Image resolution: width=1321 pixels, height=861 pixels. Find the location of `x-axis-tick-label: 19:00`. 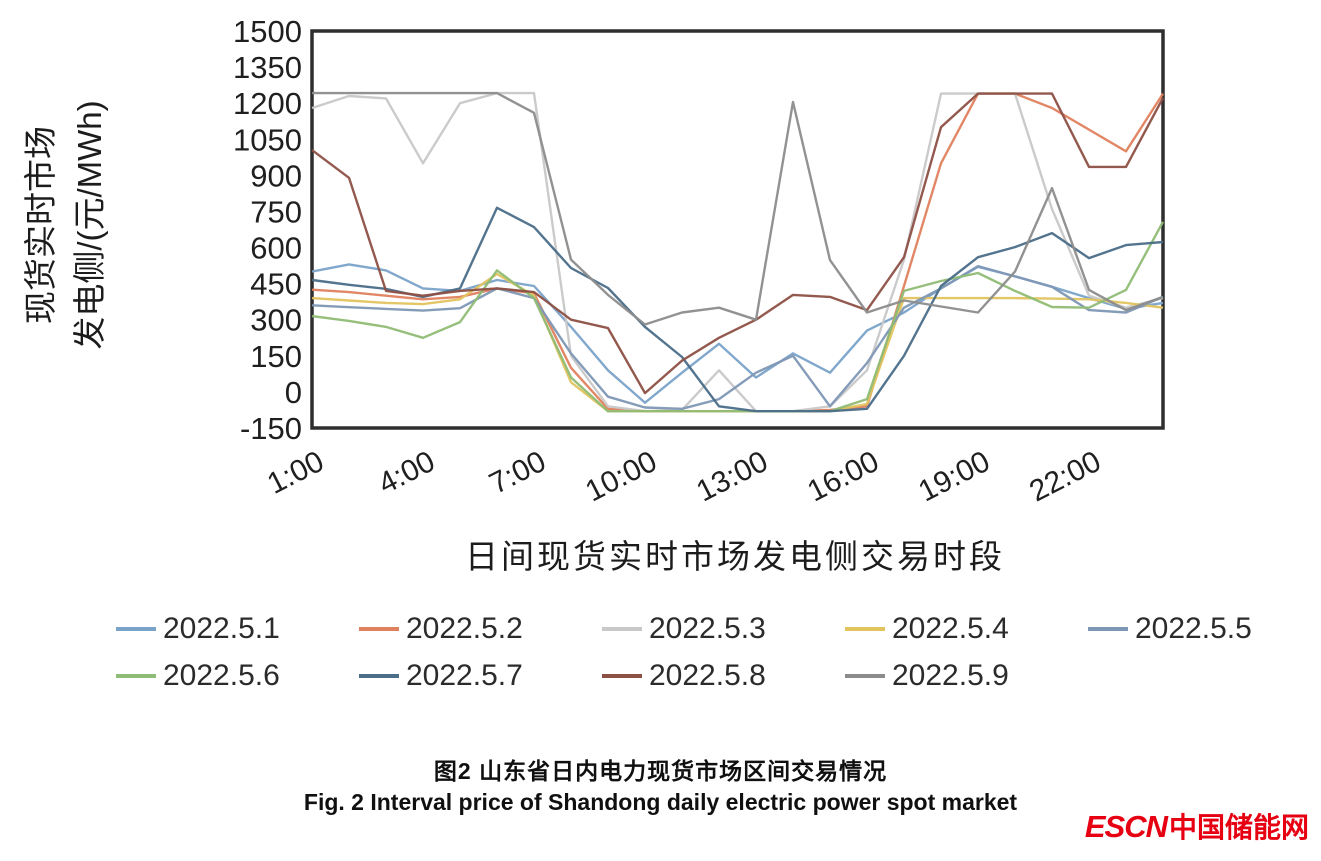

x-axis-tick-label: 19:00 is located at coordinates (954, 476).